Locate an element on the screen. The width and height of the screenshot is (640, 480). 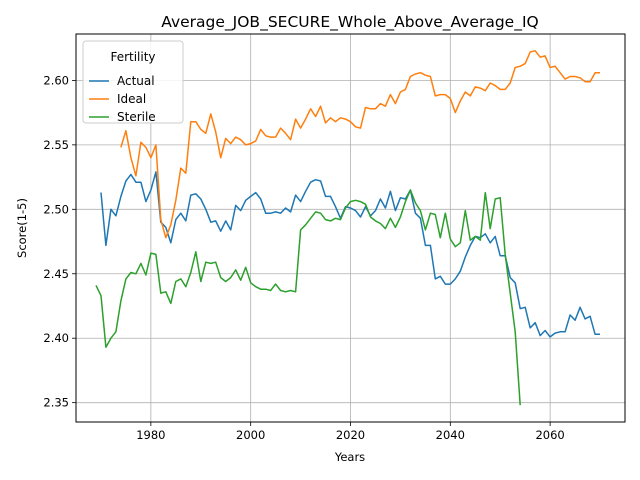
legend-item-ideal: Ideal is located at coordinates (117, 99).